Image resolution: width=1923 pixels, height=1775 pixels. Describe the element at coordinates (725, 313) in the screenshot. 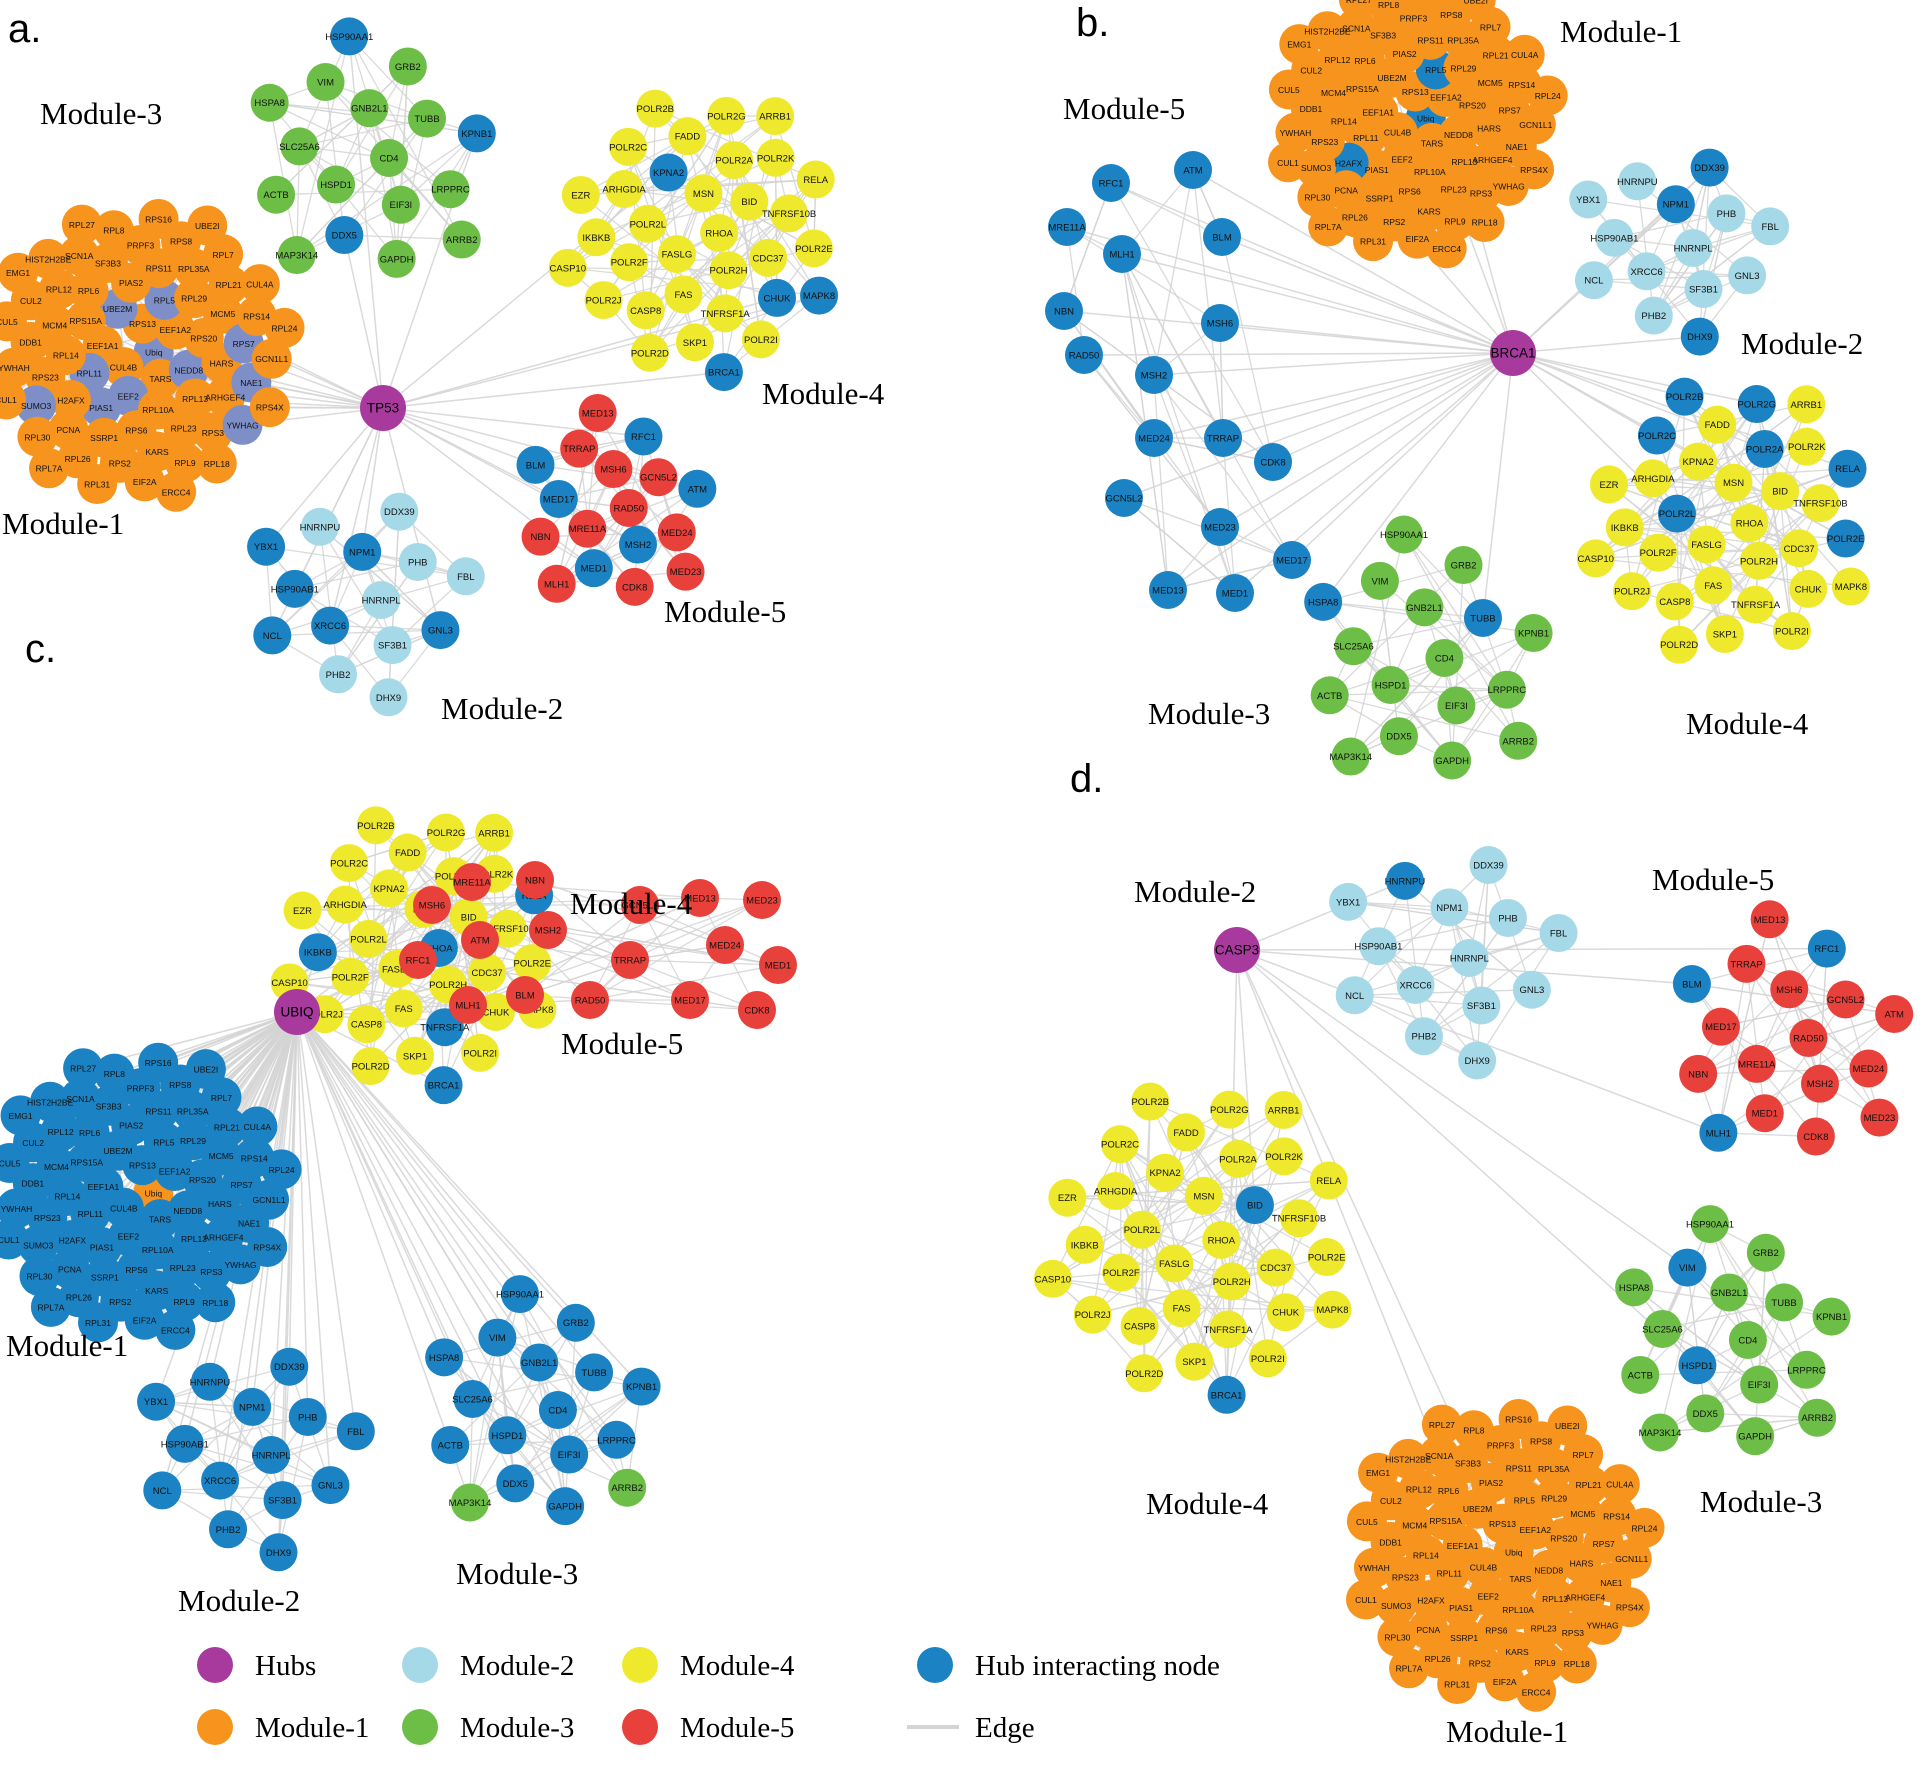

I see `node-TNFRSF1A` at that location.